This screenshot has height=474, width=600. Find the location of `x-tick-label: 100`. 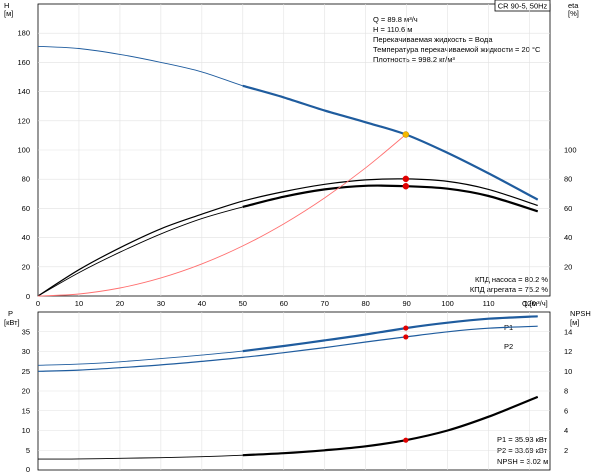

x-tick-label: 100 is located at coordinates (447, 303).